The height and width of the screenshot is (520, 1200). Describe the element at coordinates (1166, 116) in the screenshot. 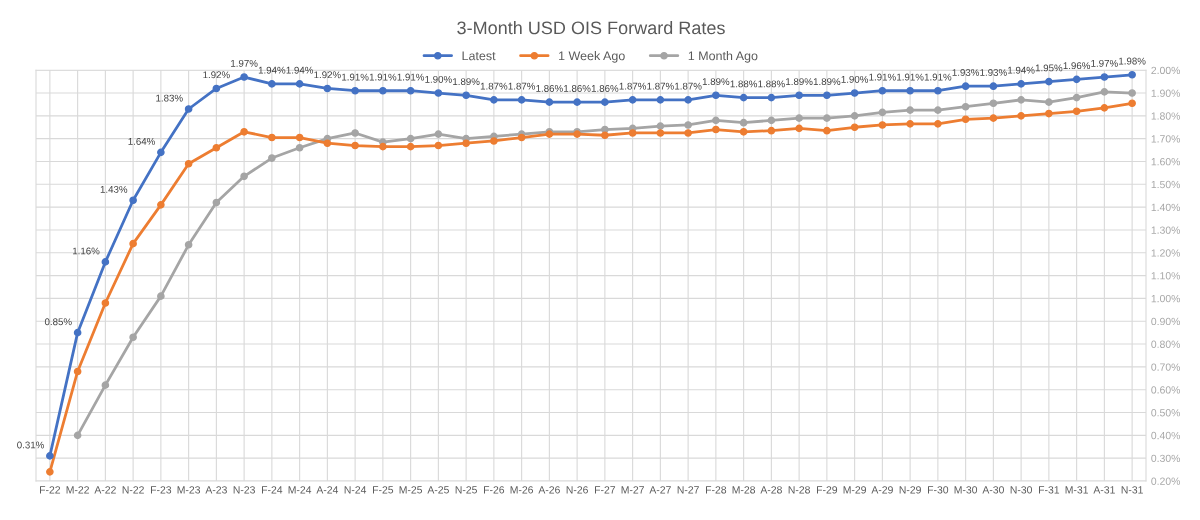

I see `y-tick-label: 1.80%` at that location.